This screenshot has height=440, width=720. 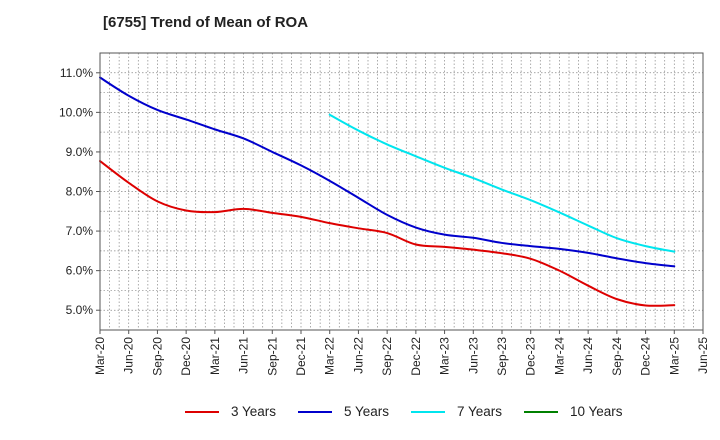 What do you see at coordinates (157, 356) in the screenshot?
I see `x-tick-label: Sep-20` at bounding box center [157, 356].